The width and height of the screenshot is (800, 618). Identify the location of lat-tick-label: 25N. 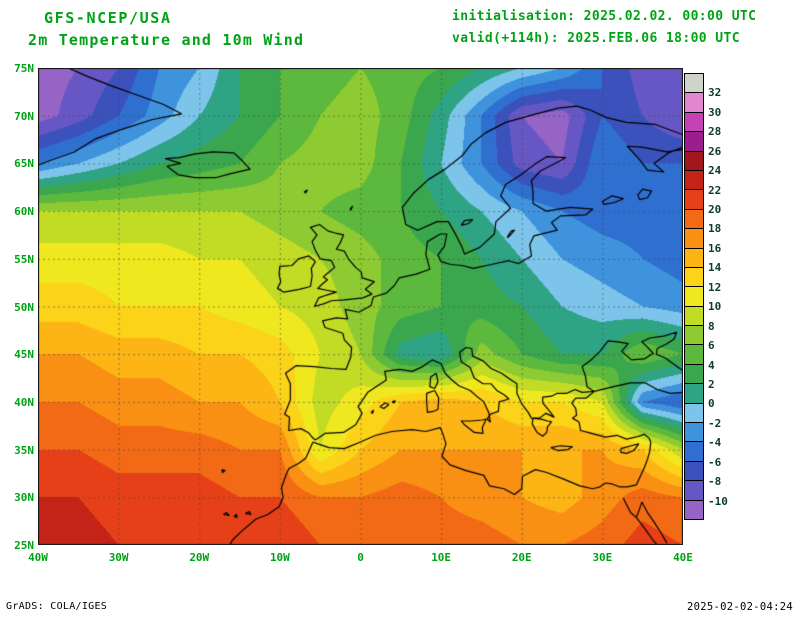
(24, 545).